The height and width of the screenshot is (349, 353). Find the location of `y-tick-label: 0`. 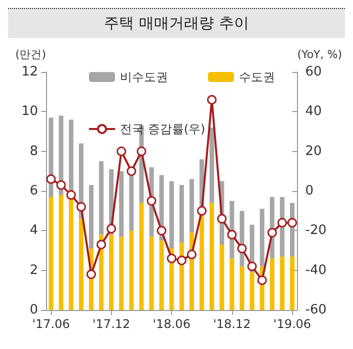

y-tick-label: 0 is located at coordinates (34, 310).